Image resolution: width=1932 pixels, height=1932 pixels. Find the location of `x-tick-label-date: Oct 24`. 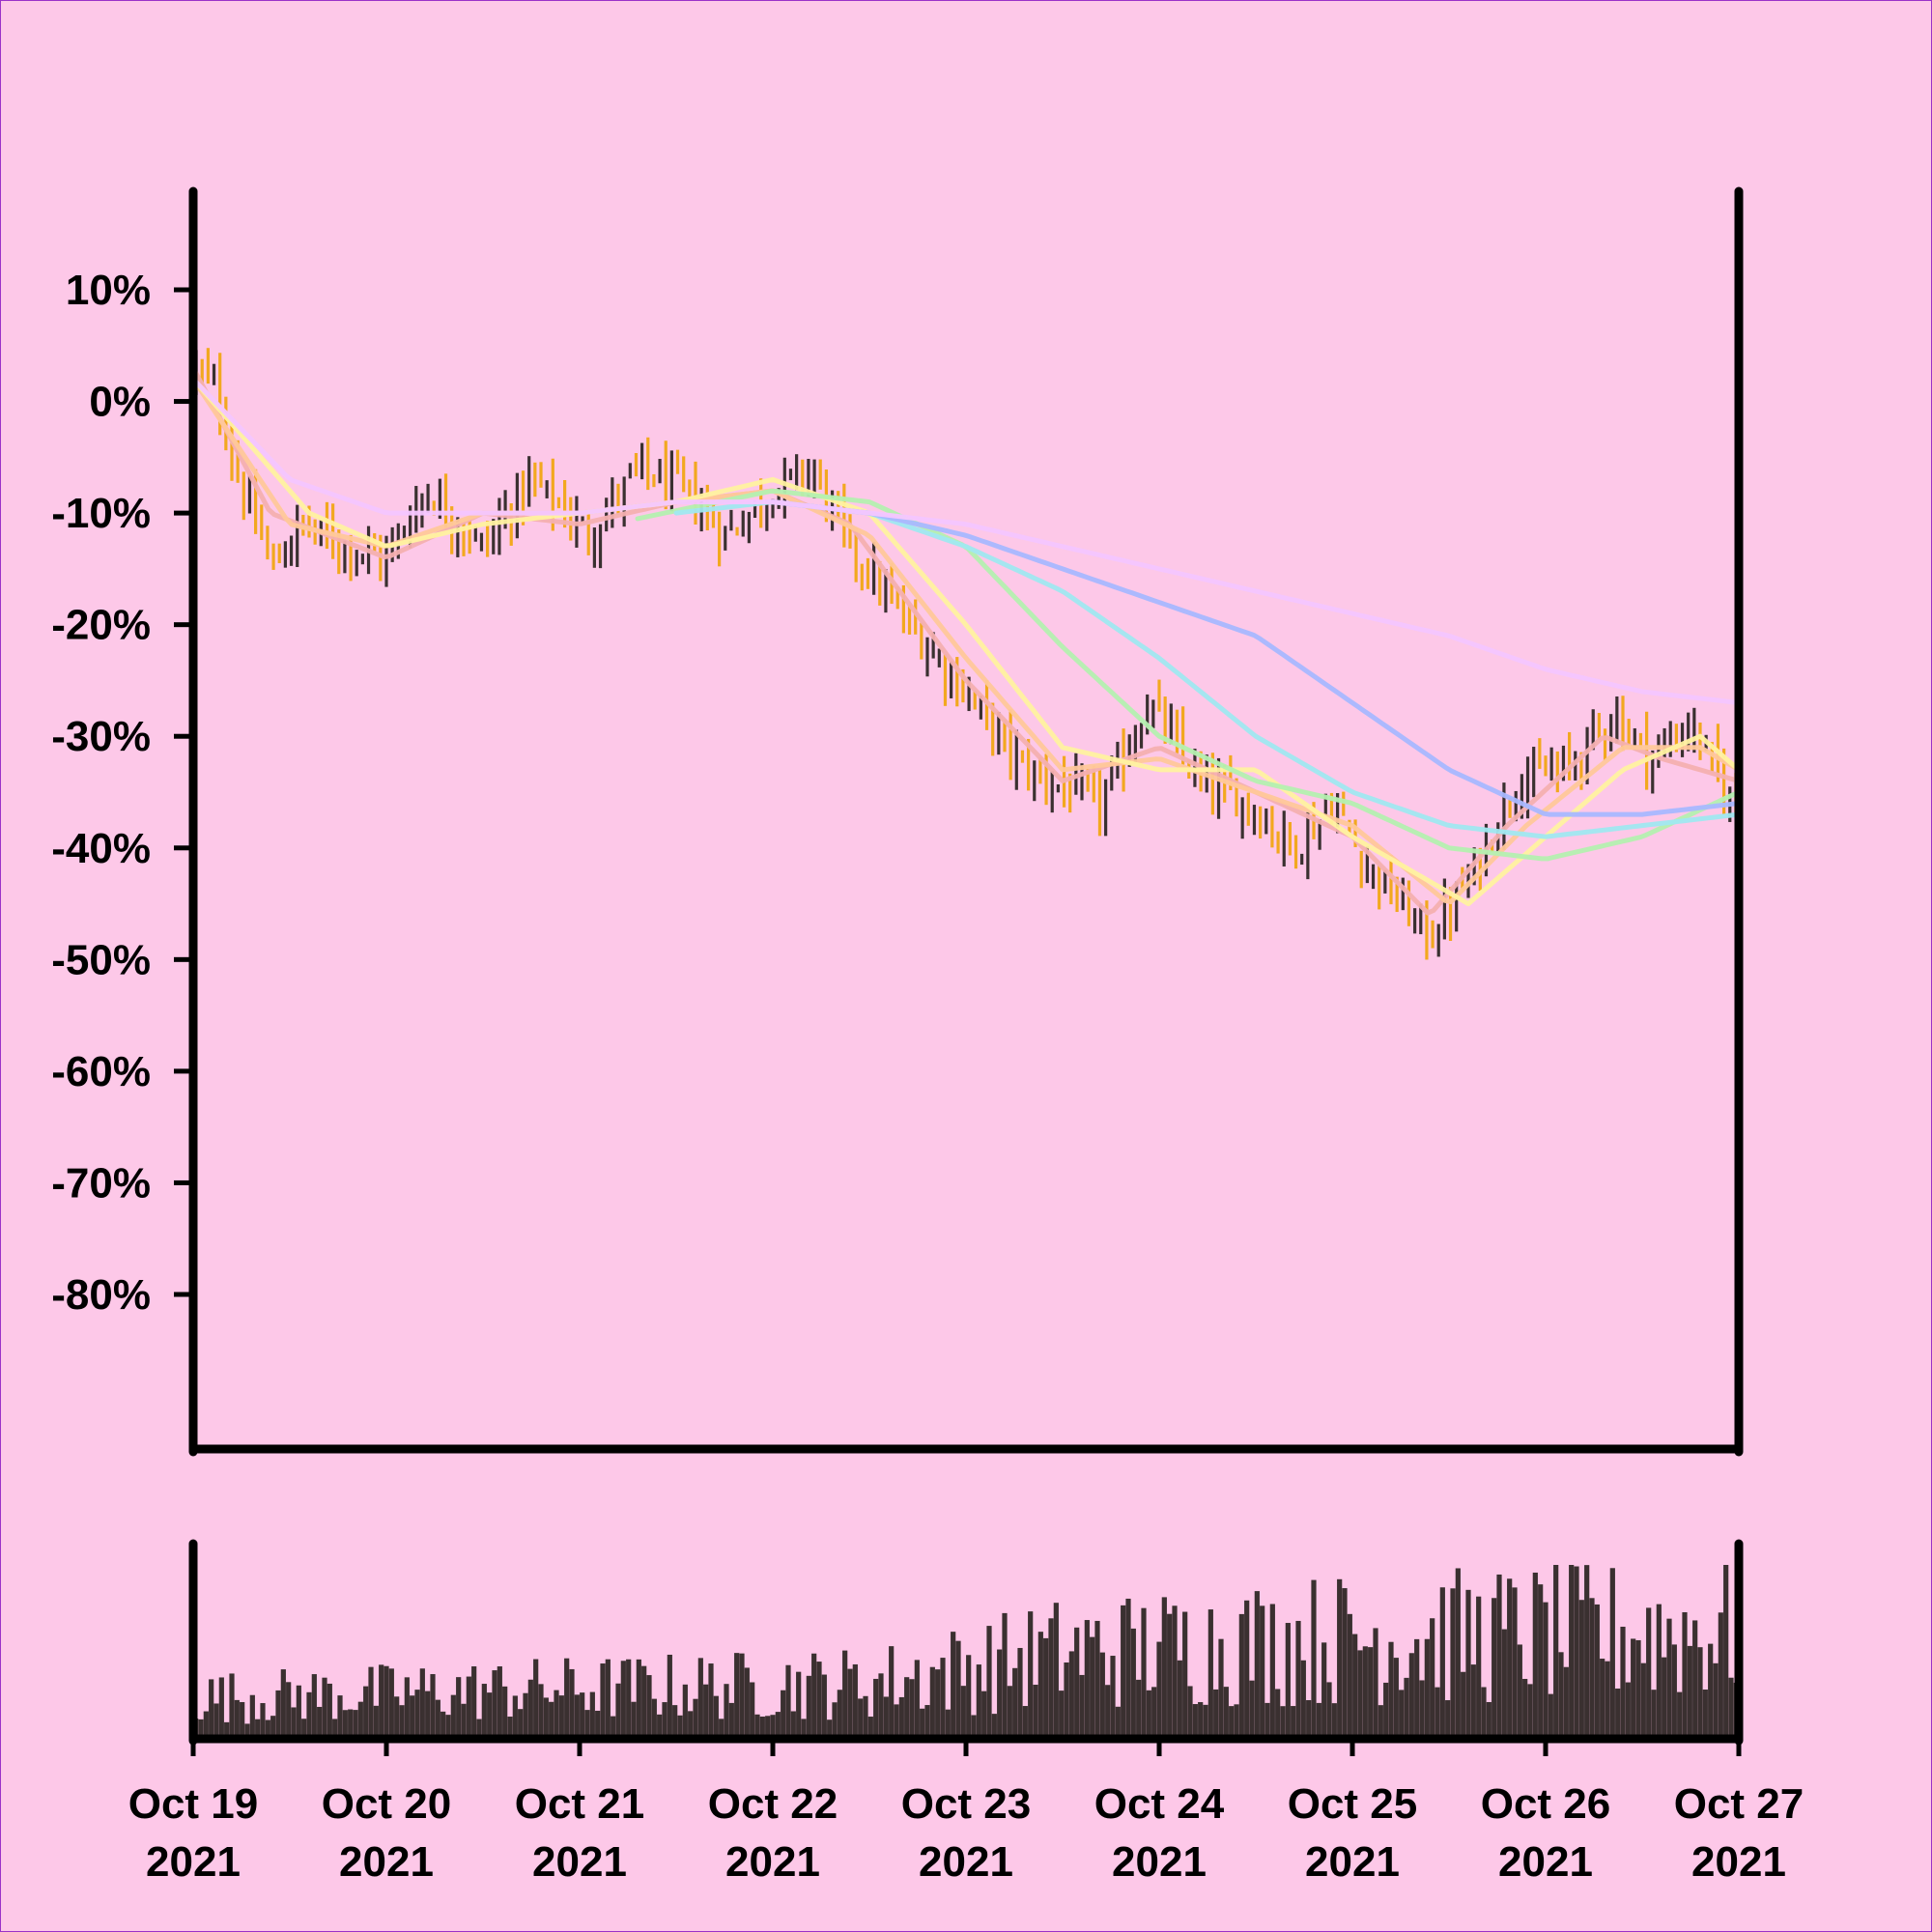

x-tick-label-date: Oct 24 is located at coordinates (1159, 1804).